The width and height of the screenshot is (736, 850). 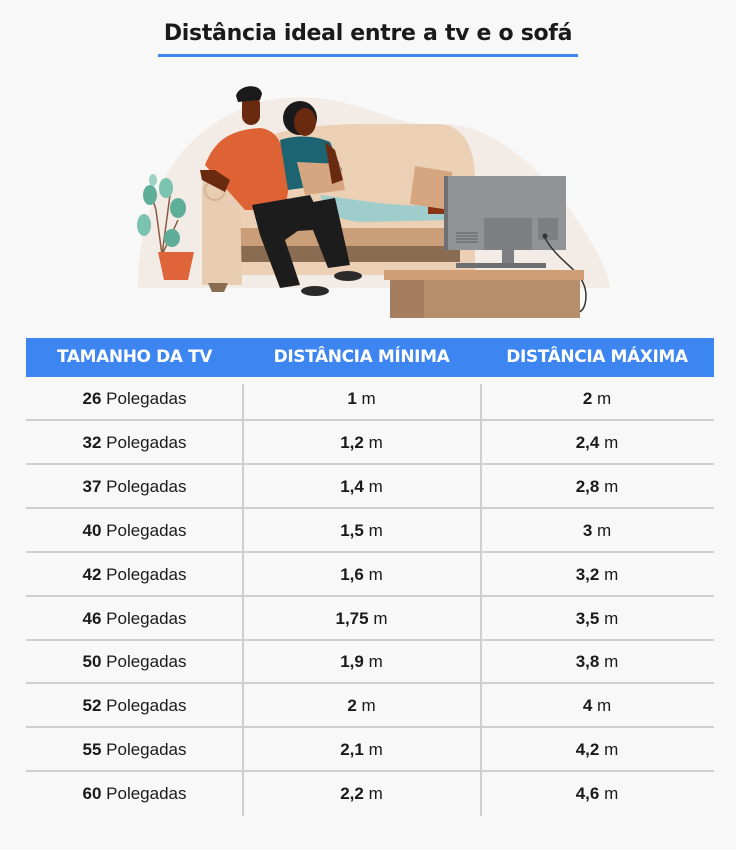 I want to click on title-underline, so click(x=368, y=55).